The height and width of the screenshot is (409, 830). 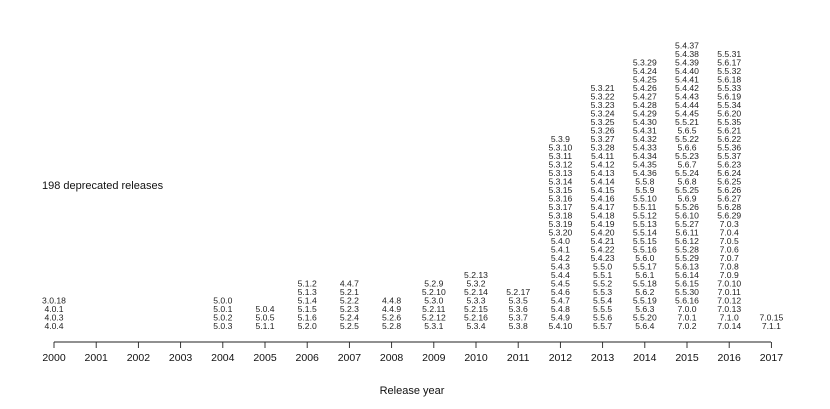 What do you see at coordinates (476, 318) in the screenshot?
I see `version-label: 5.2.16` at bounding box center [476, 318].